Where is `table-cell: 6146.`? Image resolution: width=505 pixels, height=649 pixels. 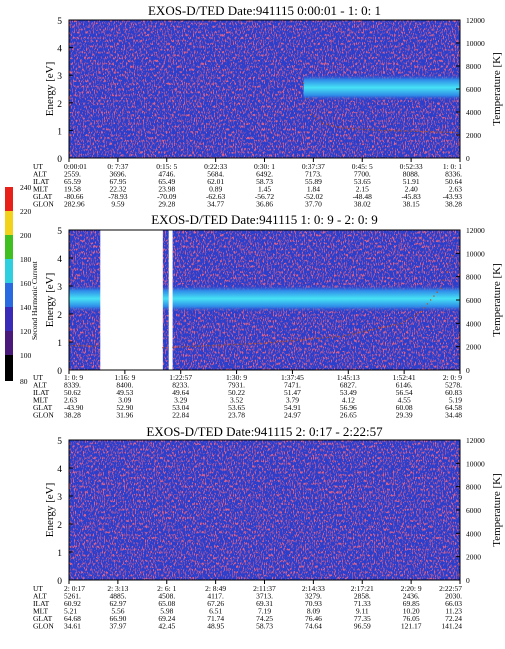
table-cell: 6146. is located at coordinates (404, 385).